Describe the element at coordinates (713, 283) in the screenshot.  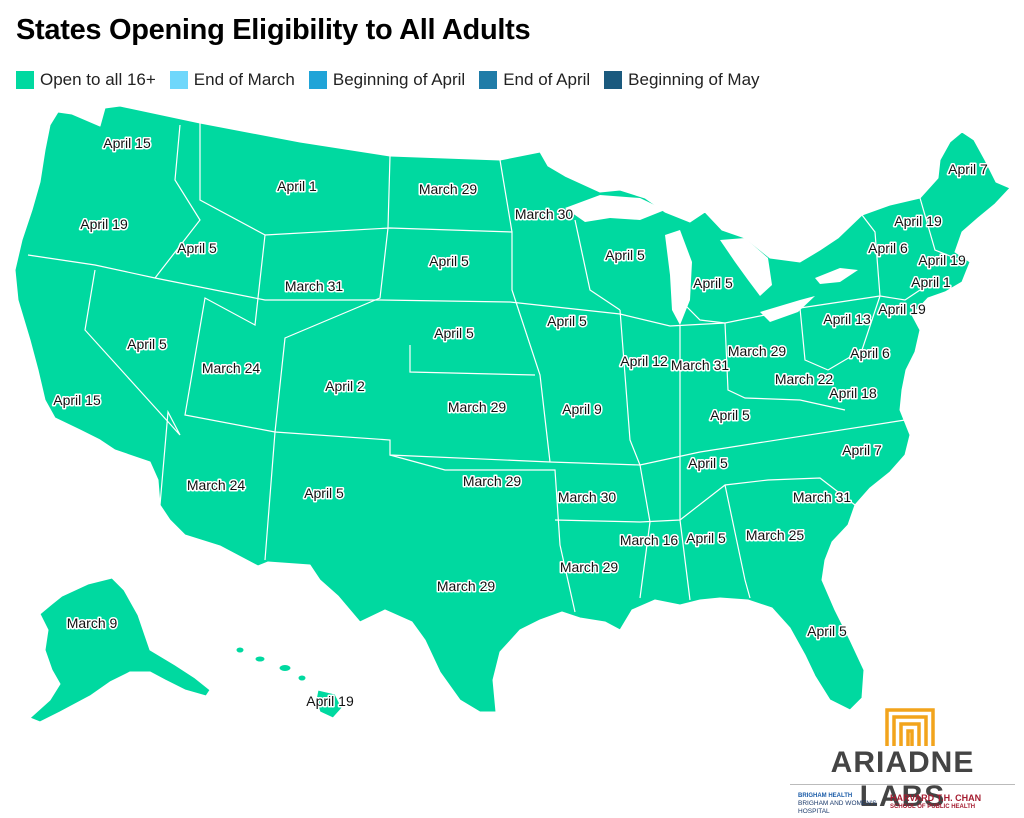
I see `state-label-michigan: April 5` at that location.